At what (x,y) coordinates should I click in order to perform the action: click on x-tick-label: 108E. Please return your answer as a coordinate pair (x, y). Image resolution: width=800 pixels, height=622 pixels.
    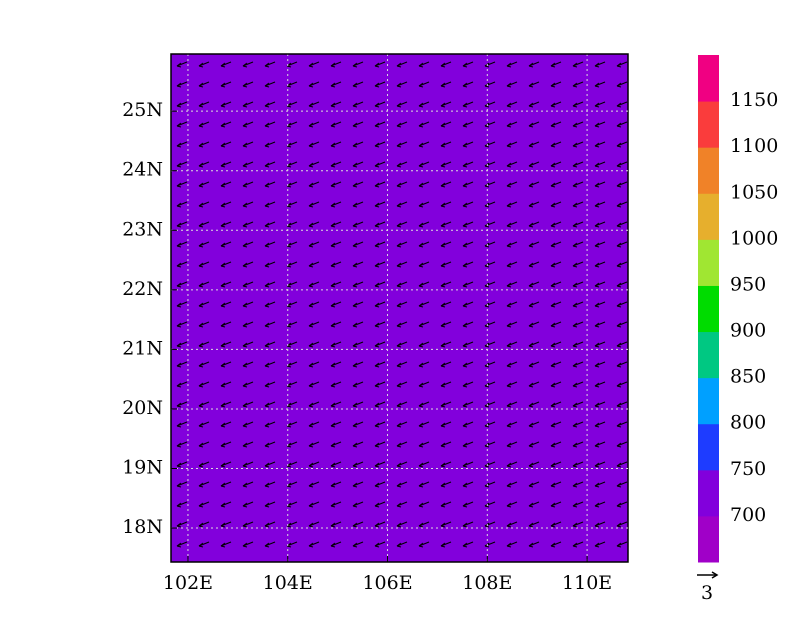
    Looking at the image, I should click on (487, 583).